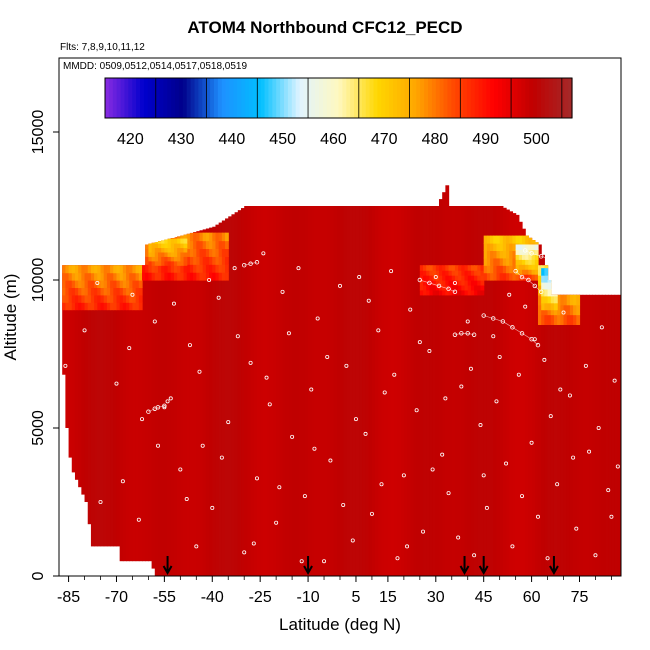 The height and width of the screenshot is (650, 650). What do you see at coordinates (485, 139) in the screenshot?
I see `colorbar-tick-label: 490` at bounding box center [485, 139].